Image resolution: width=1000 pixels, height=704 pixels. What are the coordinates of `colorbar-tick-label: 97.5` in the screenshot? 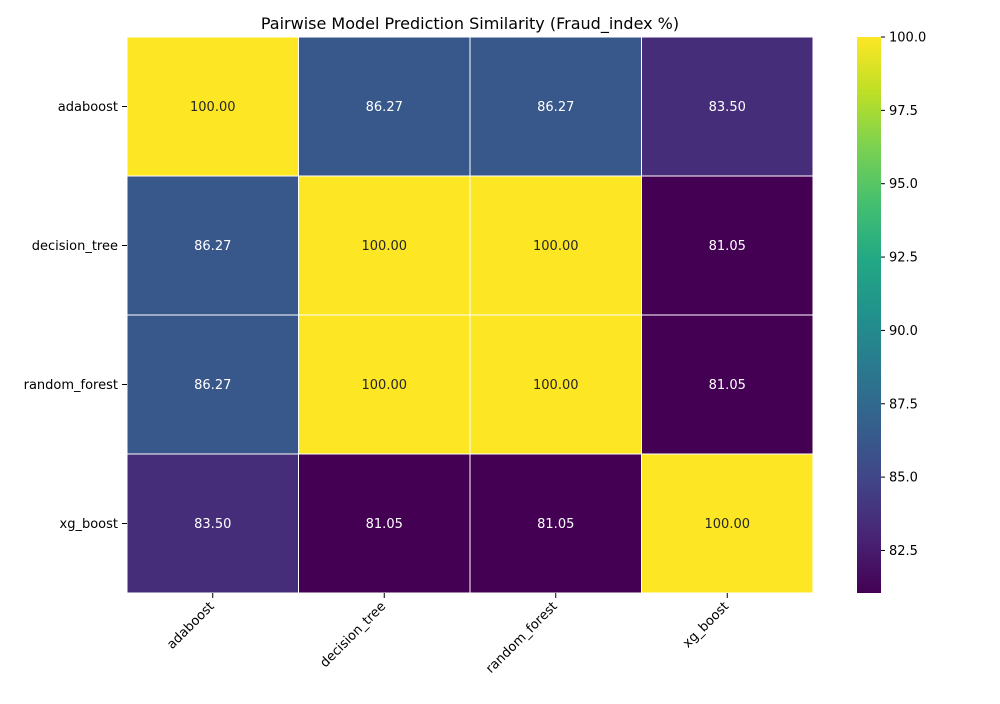 It's located at (903, 111).